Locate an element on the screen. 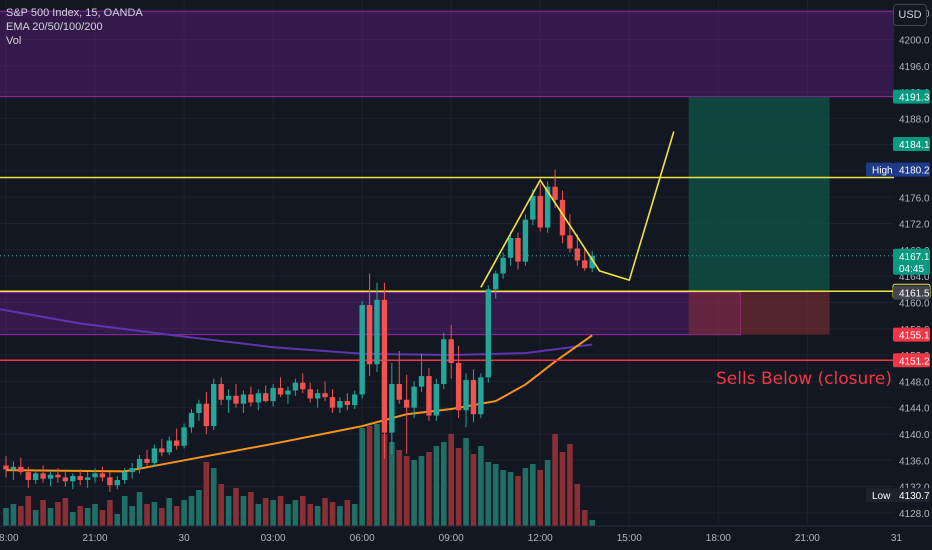 This screenshot has height=550, width=932. take-profit-area is located at coordinates (759, 194).